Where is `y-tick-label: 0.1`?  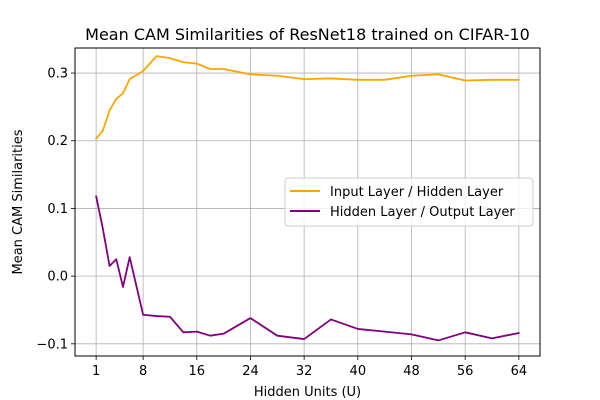 y-tick-label: 0.1 is located at coordinates (57, 209).